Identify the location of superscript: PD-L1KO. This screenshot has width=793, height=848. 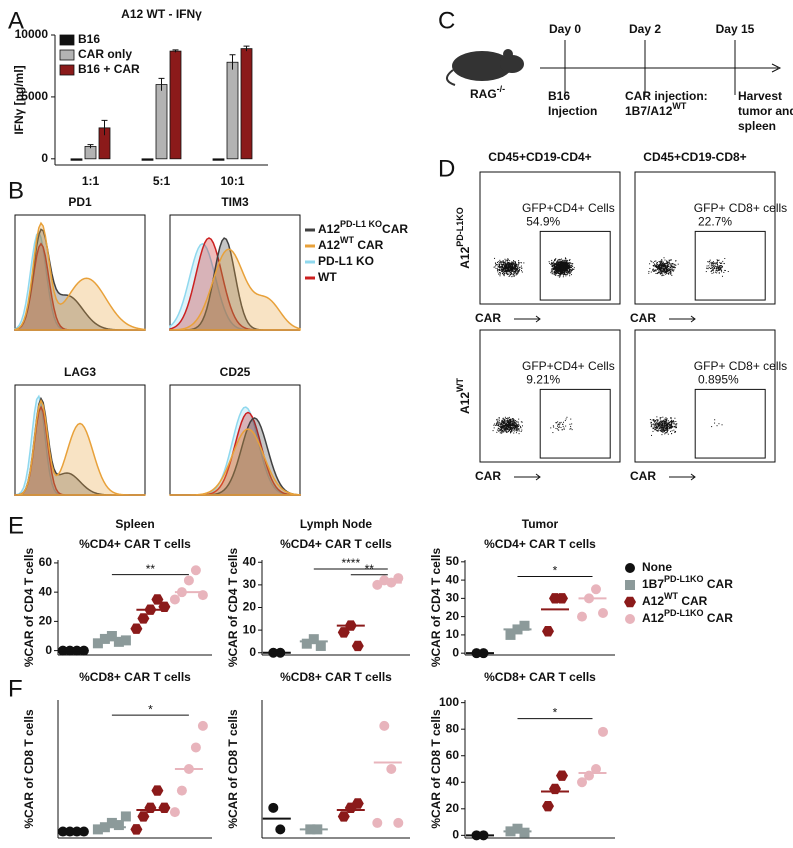
(684, 579).